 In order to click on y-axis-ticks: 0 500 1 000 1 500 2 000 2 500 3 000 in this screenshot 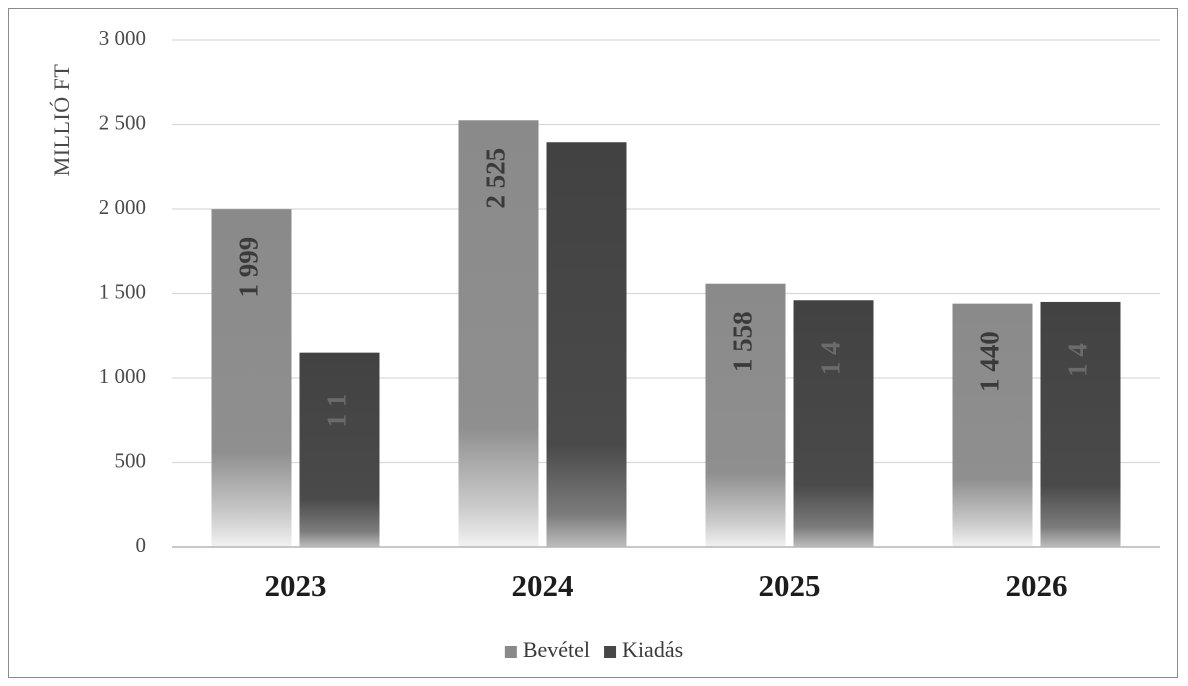, I will do `click(122, 291)`.